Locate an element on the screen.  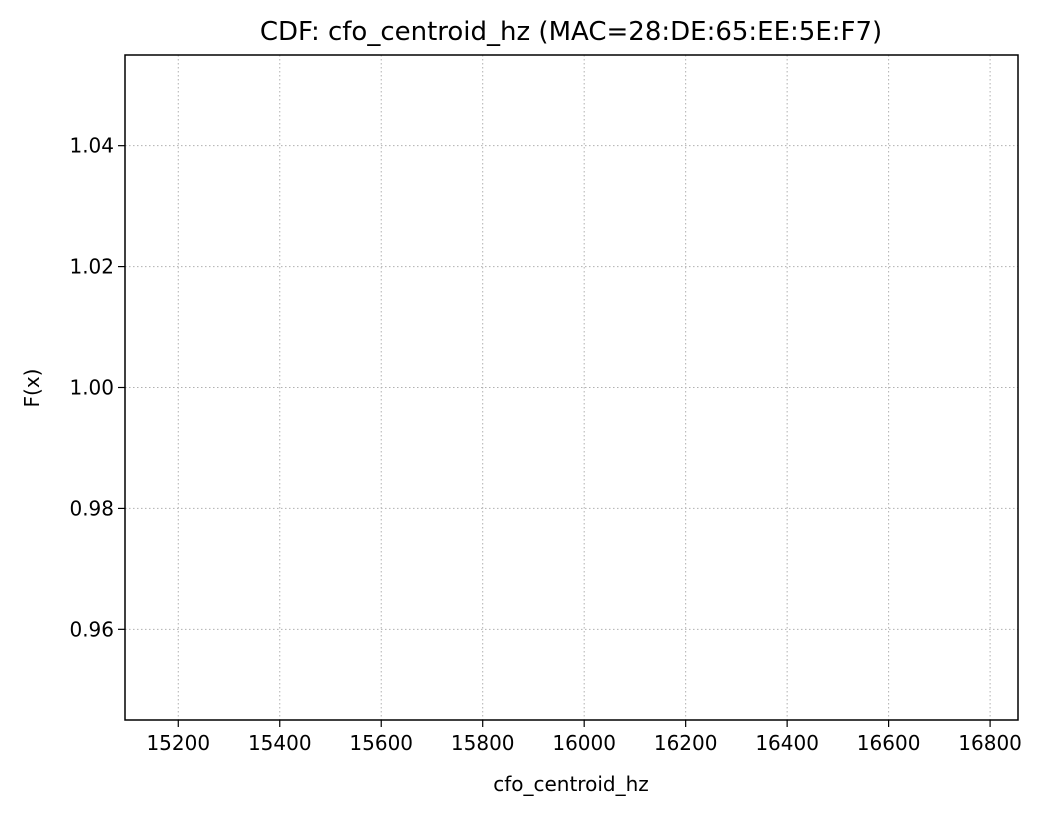
x-tick-label: 16400 is located at coordinates (787, 743).